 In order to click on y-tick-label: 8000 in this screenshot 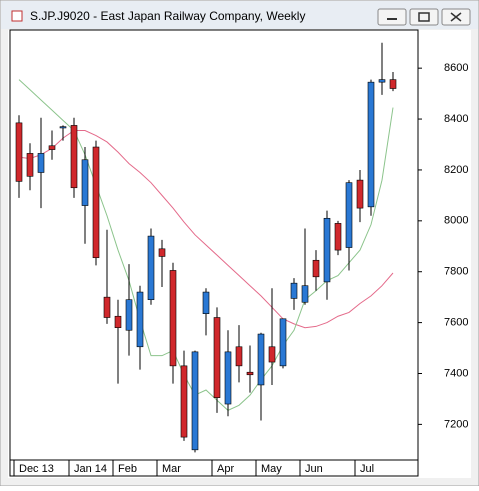, I will do `click(456, 221)`.